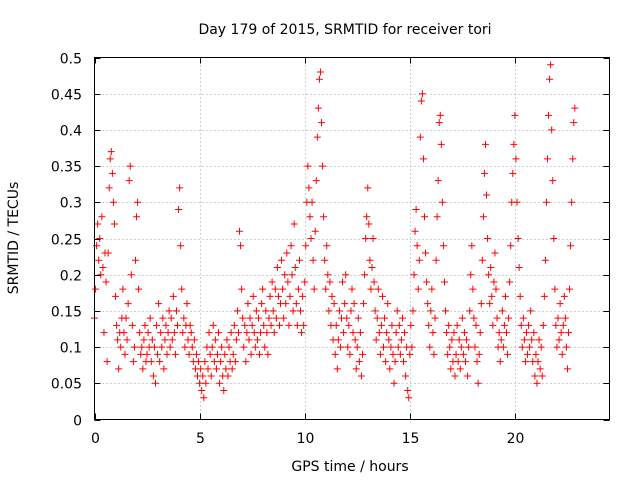 Image resolution: width=640 pixels, height=480 pixels. I want to click on x-tick-label: 20, so click(516, 439).